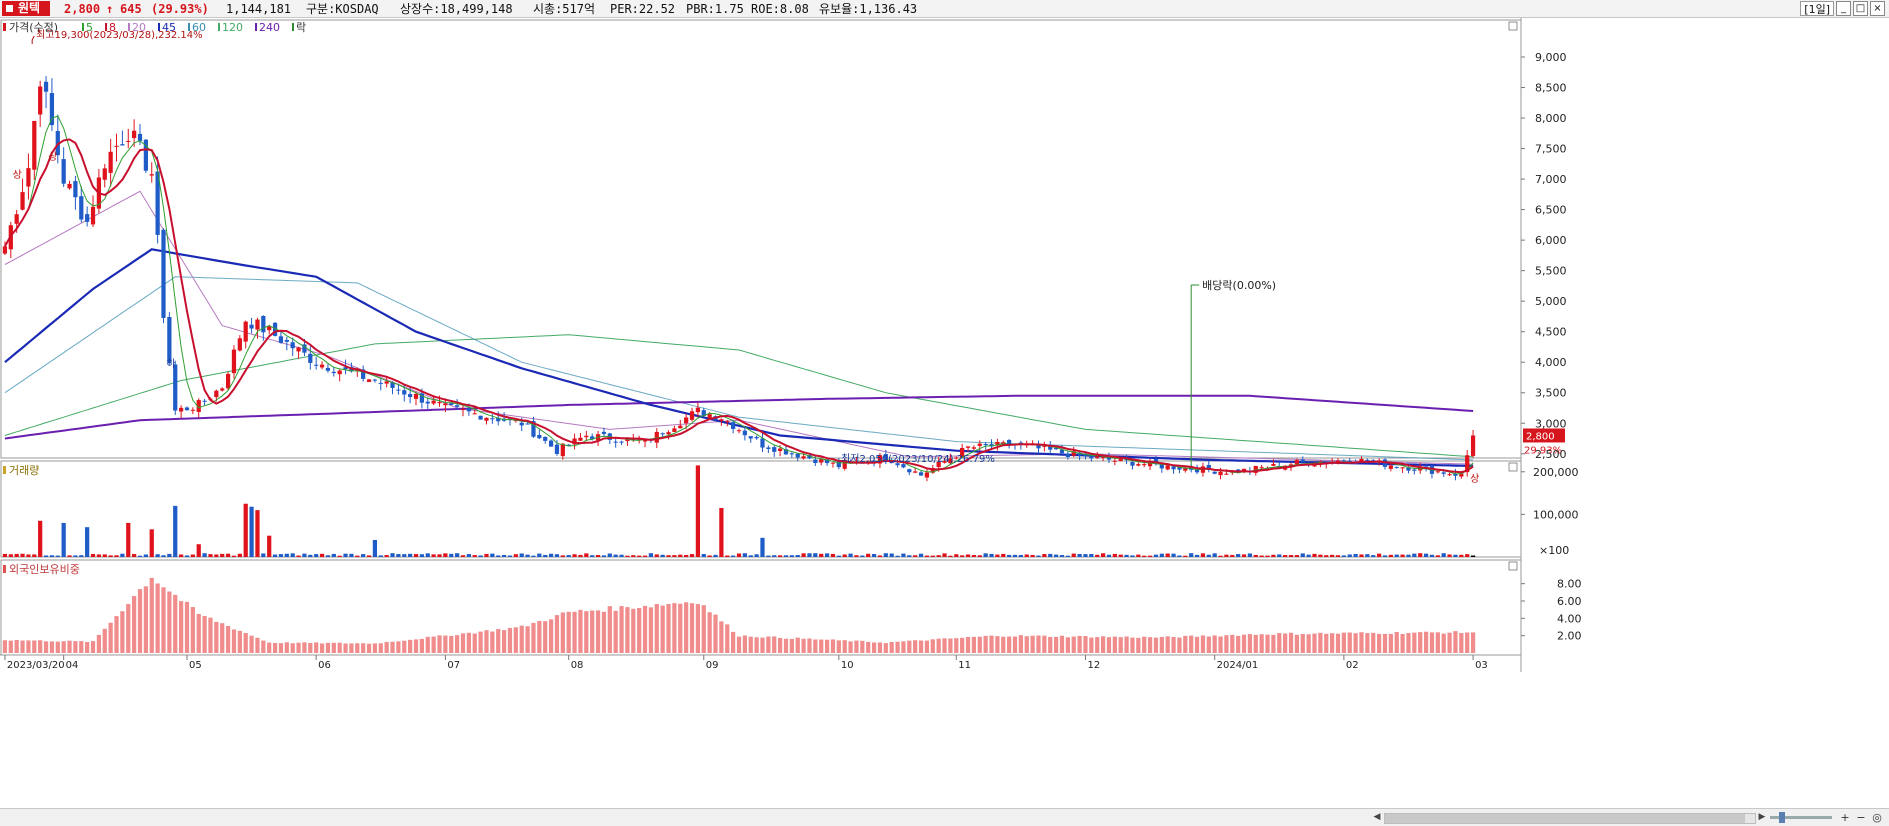  Describe the element at coordinates (1762, 817) in the screenshot. I see `scroll-right-icon: ▶` at that location.